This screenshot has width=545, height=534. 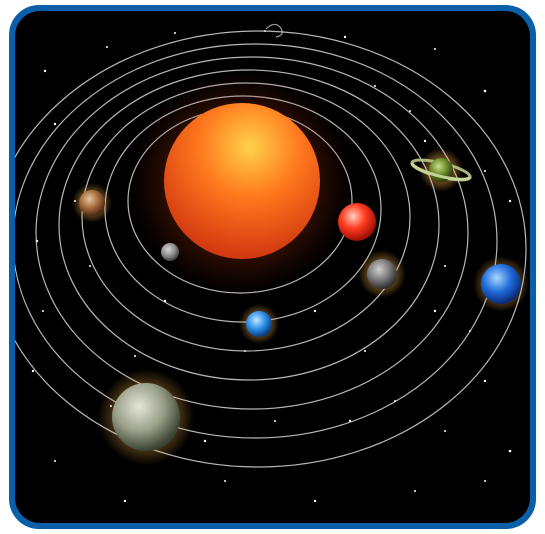 What do you see at coordinates (92, 203) in the screenshot?
I see `planet-mars-icon` at bounding box center [92, 203].